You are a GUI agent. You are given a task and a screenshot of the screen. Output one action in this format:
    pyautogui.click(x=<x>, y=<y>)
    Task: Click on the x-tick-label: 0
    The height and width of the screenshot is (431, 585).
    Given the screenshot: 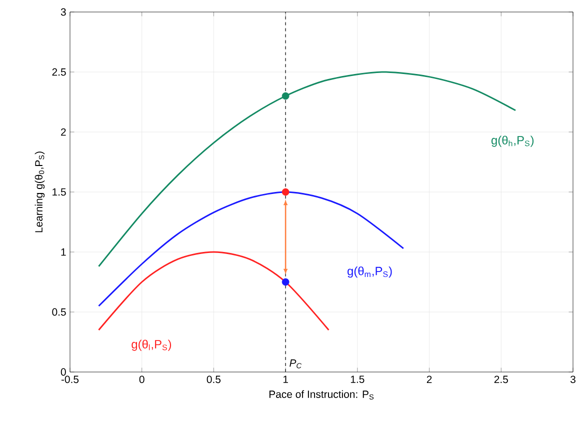 What is the action you would take?
    pyautogui.click(x=141, y=380)
    